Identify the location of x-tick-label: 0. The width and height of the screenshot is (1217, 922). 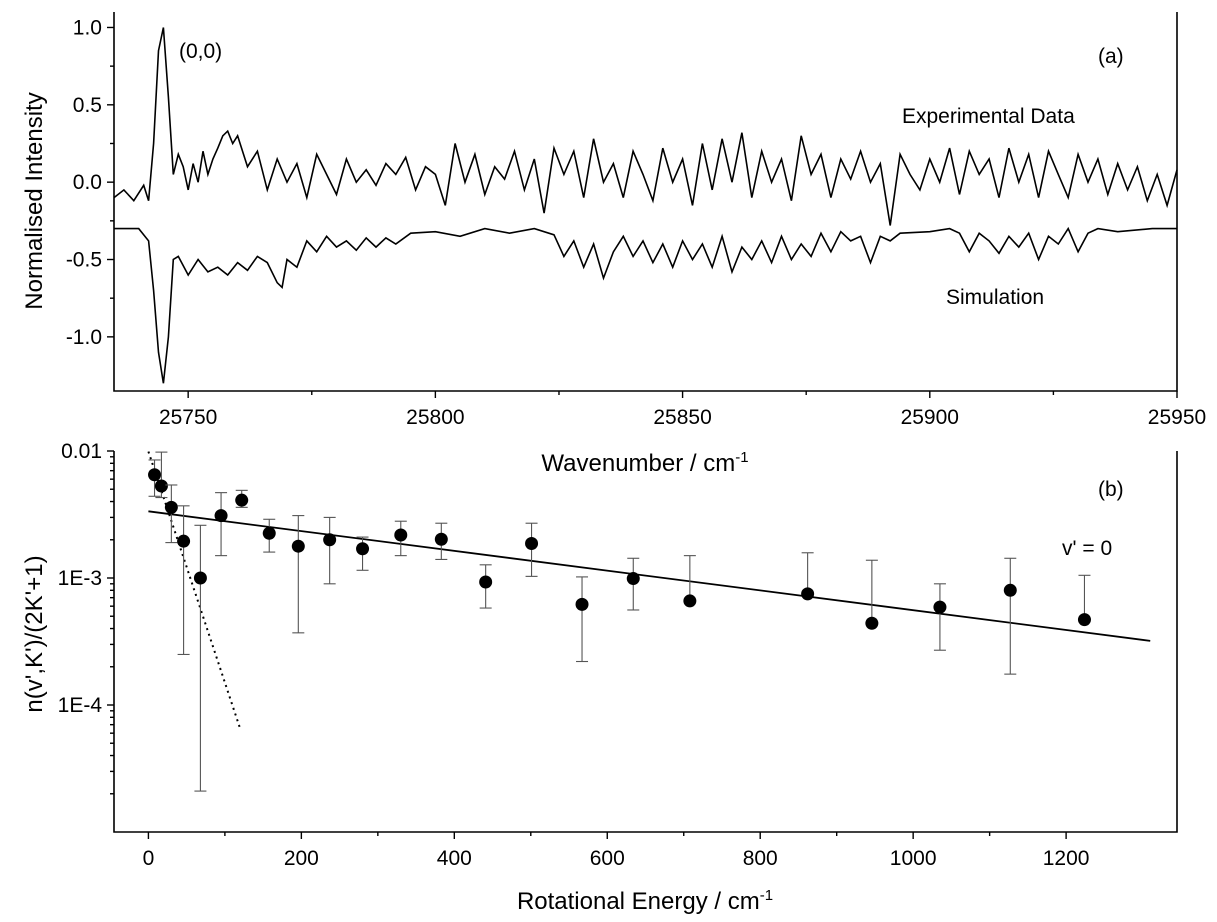
(149, 858).